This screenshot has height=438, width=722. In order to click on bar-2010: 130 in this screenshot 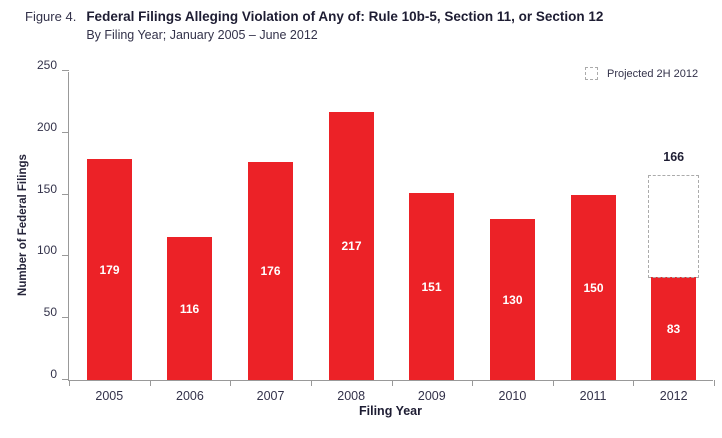, I will do `click(512, 299)`.